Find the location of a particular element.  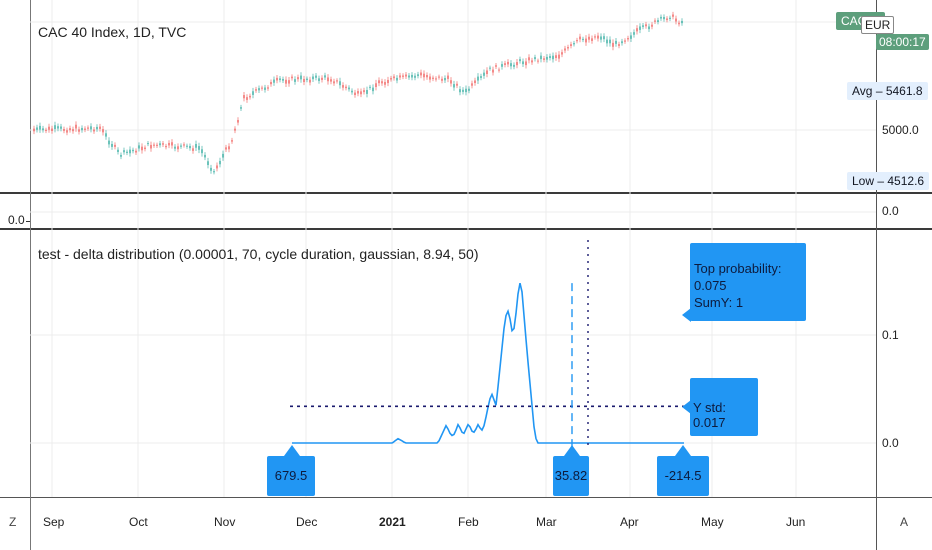

time-label-mar: Mar is located at coordinates (546, 522).